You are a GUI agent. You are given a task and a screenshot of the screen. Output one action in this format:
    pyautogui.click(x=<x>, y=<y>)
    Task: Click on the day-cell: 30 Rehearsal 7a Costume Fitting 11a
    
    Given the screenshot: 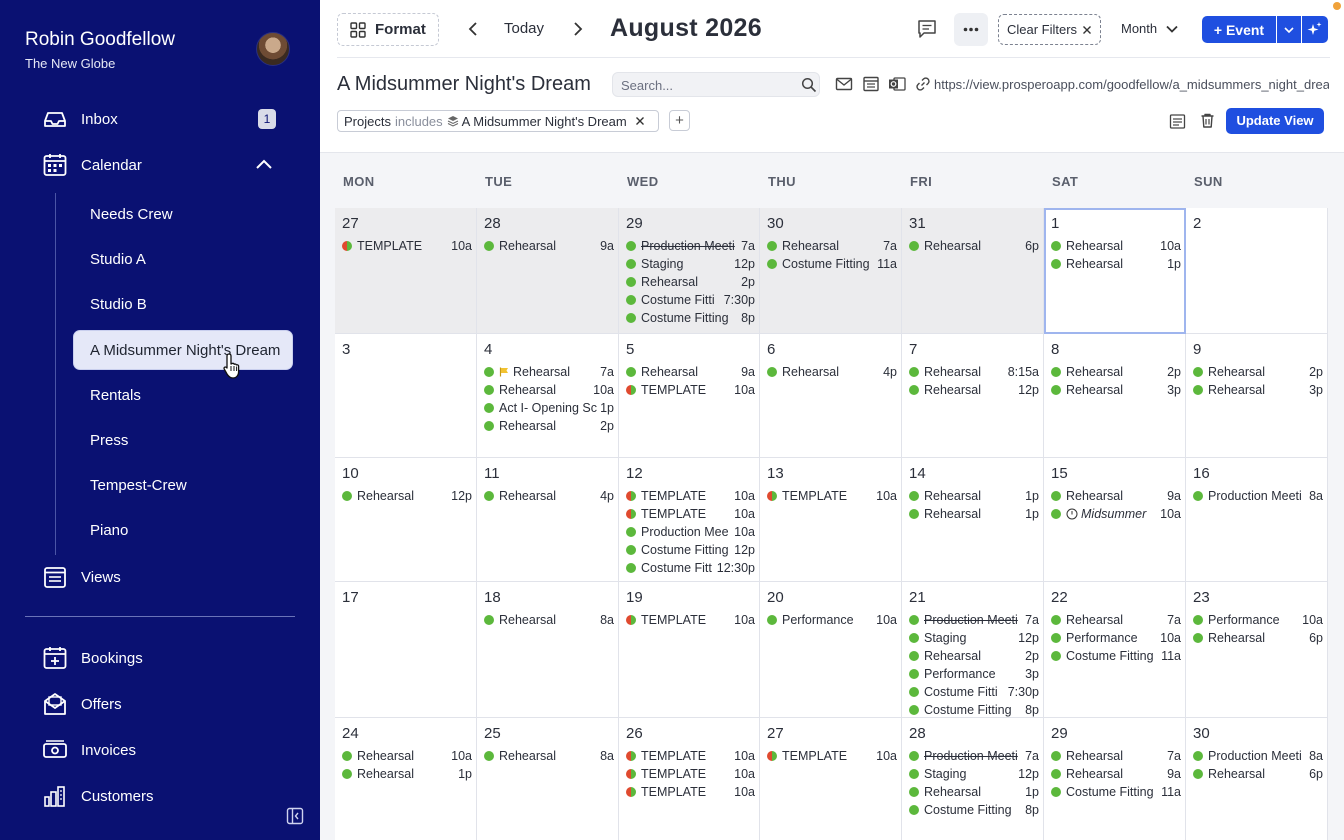 What is the action you would take?
    pyautogui.click(x=831, y=271)
    